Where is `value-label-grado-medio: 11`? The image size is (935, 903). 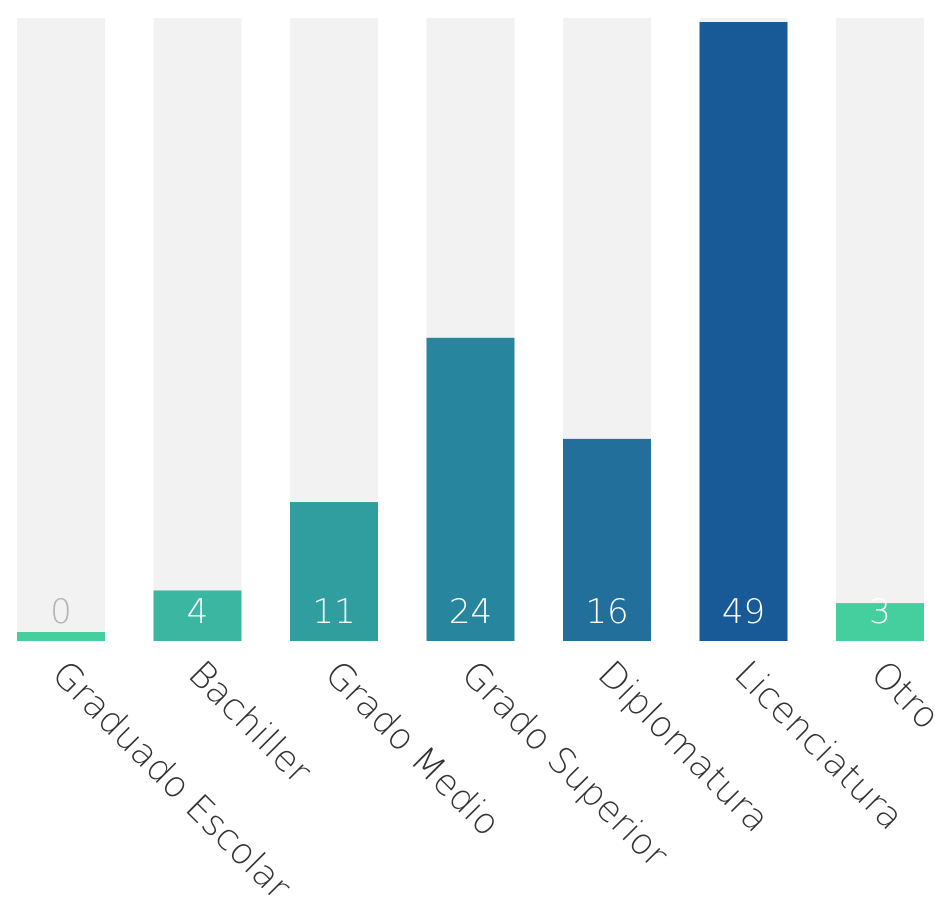
value-label-grado-medio: 11 is located at coordinates (333, 612).